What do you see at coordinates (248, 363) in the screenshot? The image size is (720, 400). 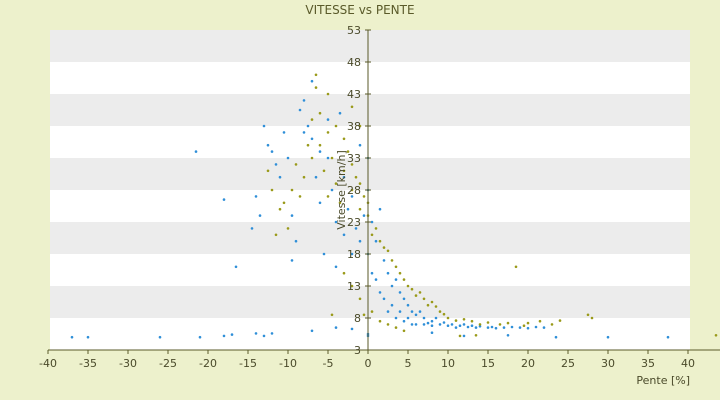 I see `x-tick-label: -15` at bounding box center [248, 363].